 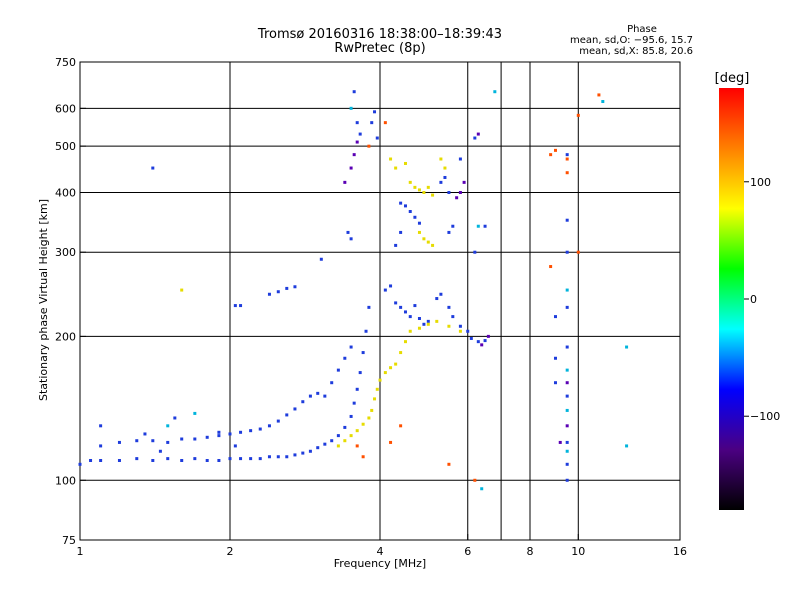 I want to click on x-tick-label: 10, so click(x=578, y=551).